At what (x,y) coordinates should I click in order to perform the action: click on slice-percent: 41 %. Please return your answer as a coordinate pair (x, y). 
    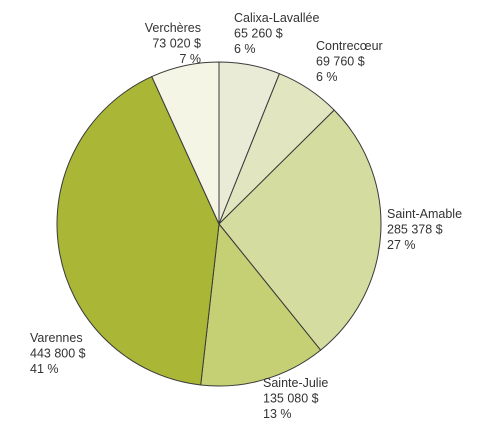
    Looking at the image, I should click on (44, 369).